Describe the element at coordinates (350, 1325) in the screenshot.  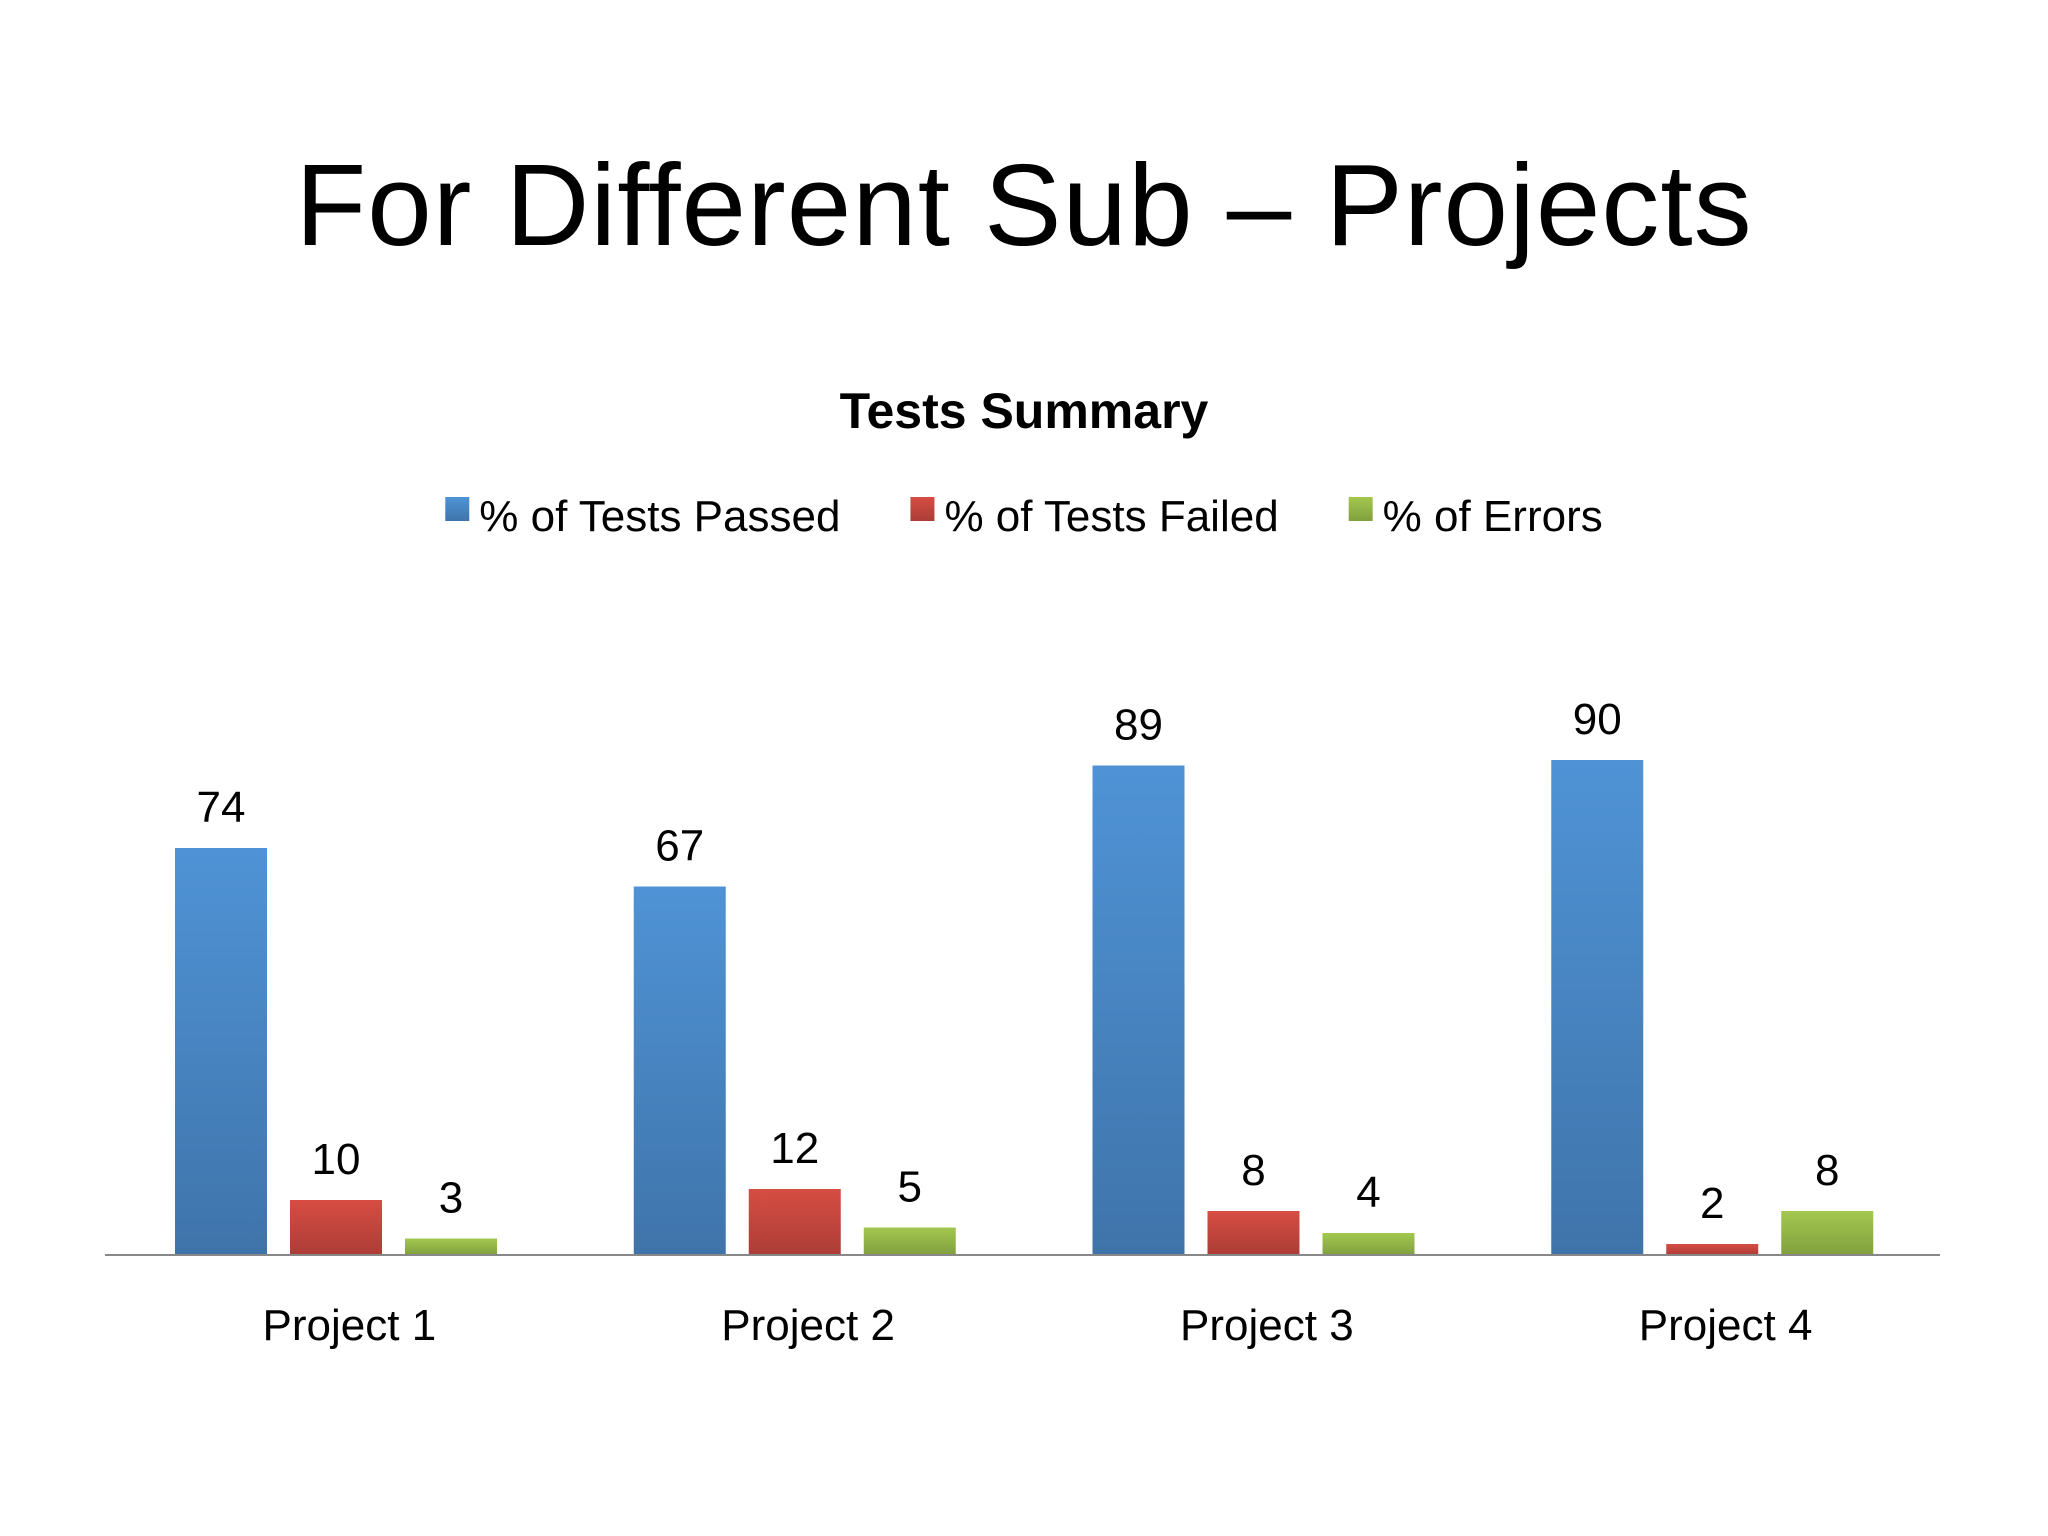
I see `x-tick-label: Project 1` at that location.